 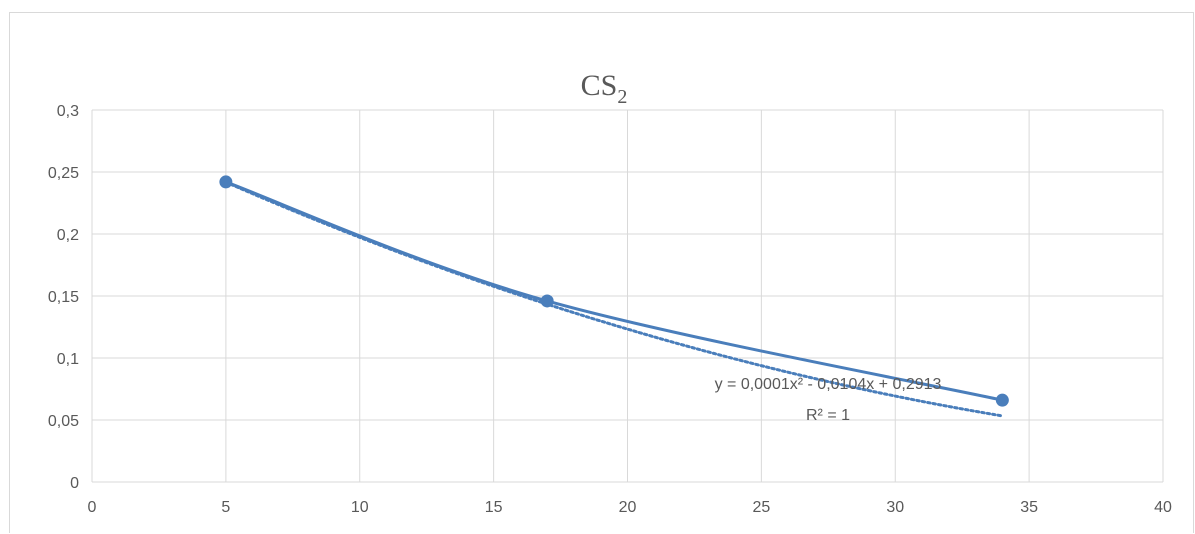 What do you see at coordinates (63, 173) in the screenshot?
I see `y-tick-label: 0,25` at bounding box center [63, 173].